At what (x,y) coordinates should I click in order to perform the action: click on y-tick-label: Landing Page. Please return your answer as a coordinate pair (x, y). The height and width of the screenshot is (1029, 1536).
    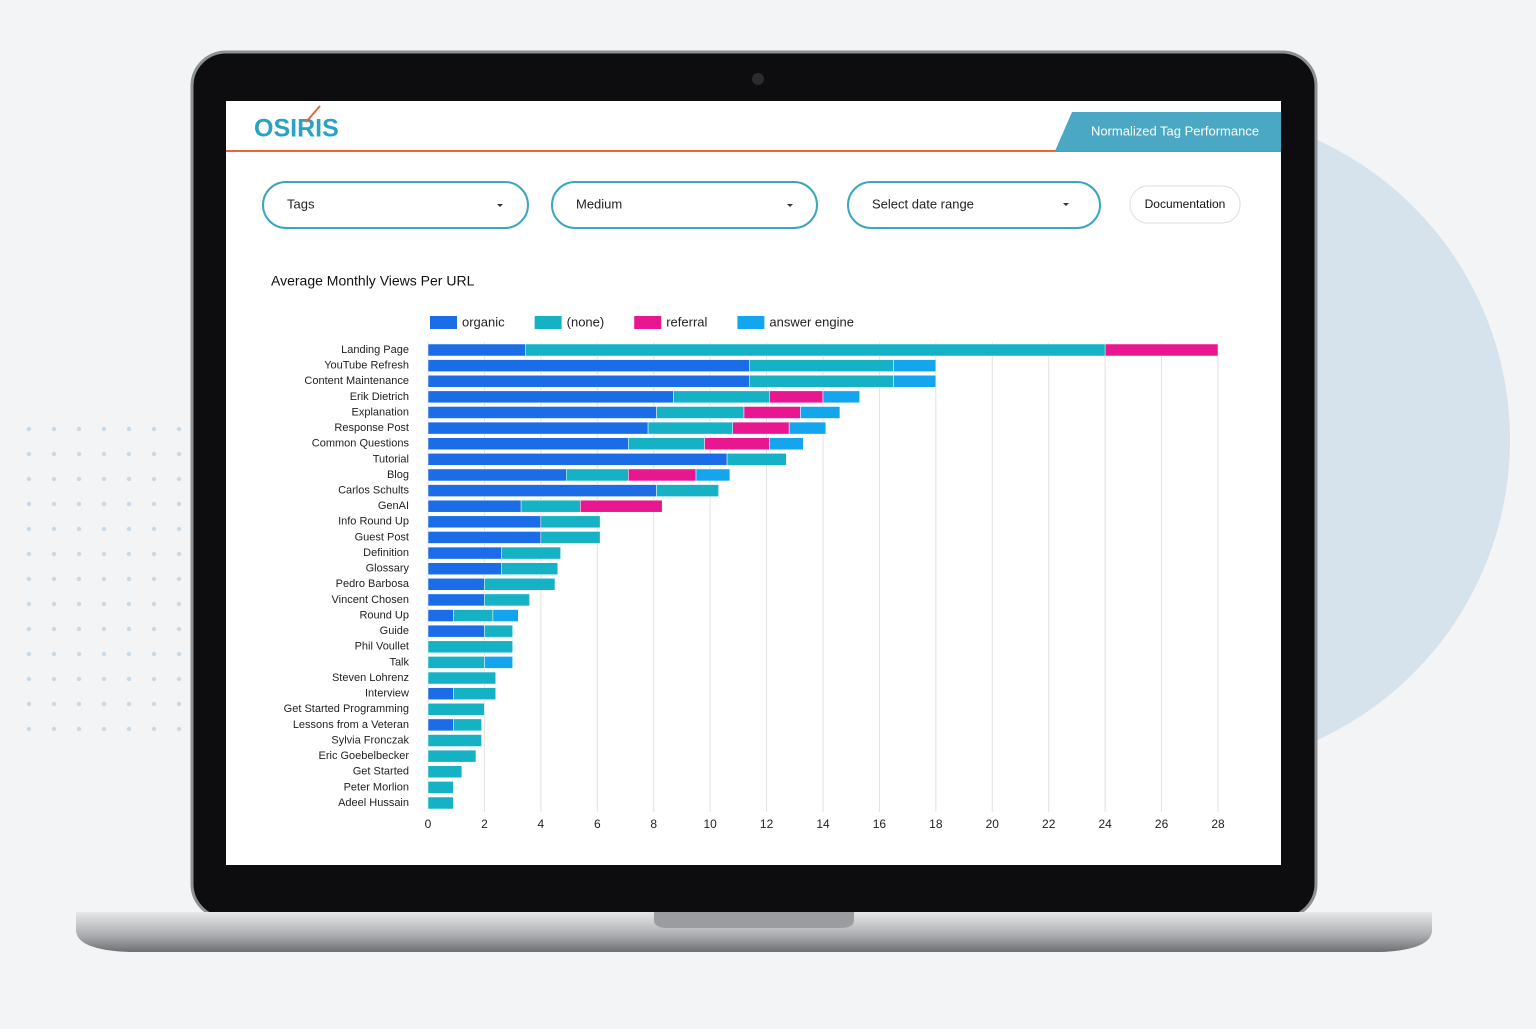
    Looking at the image, I should click on (375, 350).